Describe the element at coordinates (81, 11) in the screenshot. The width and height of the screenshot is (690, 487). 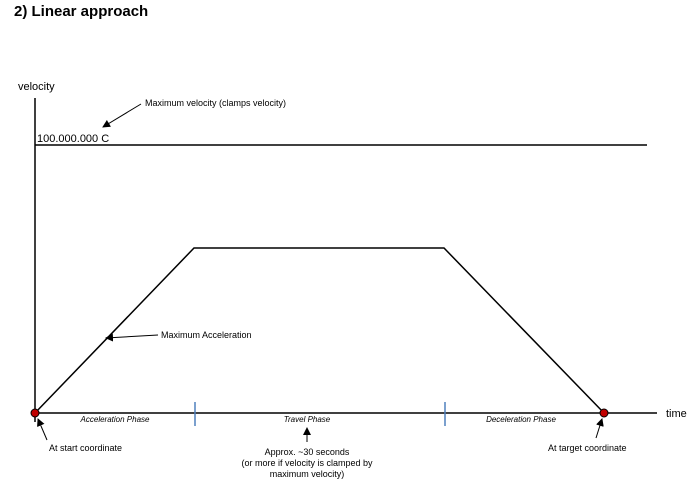
I see `diagram-title: 2) Linear approach` at that location.